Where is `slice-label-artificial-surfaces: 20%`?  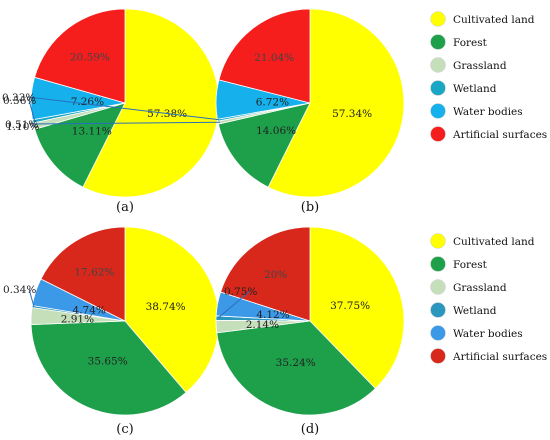
slice-label-artificial-surfaces: 20% is located at coordinates (275, 275).